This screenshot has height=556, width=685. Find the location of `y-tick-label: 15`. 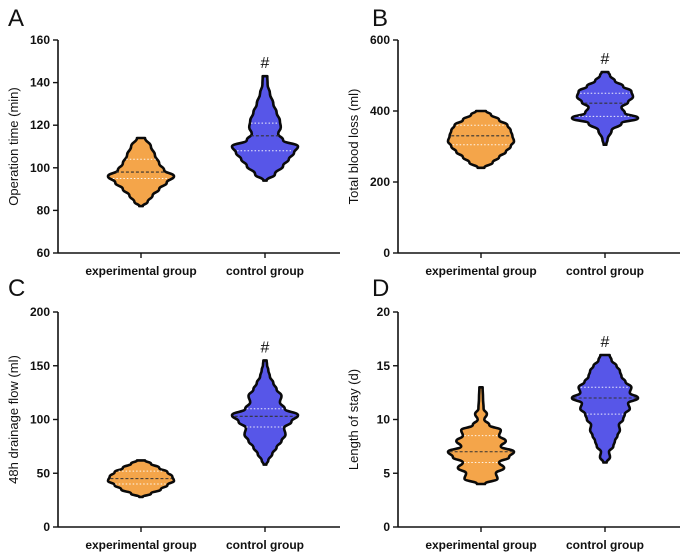

y-tick-label: 15 is located at coordinates (384, 366).